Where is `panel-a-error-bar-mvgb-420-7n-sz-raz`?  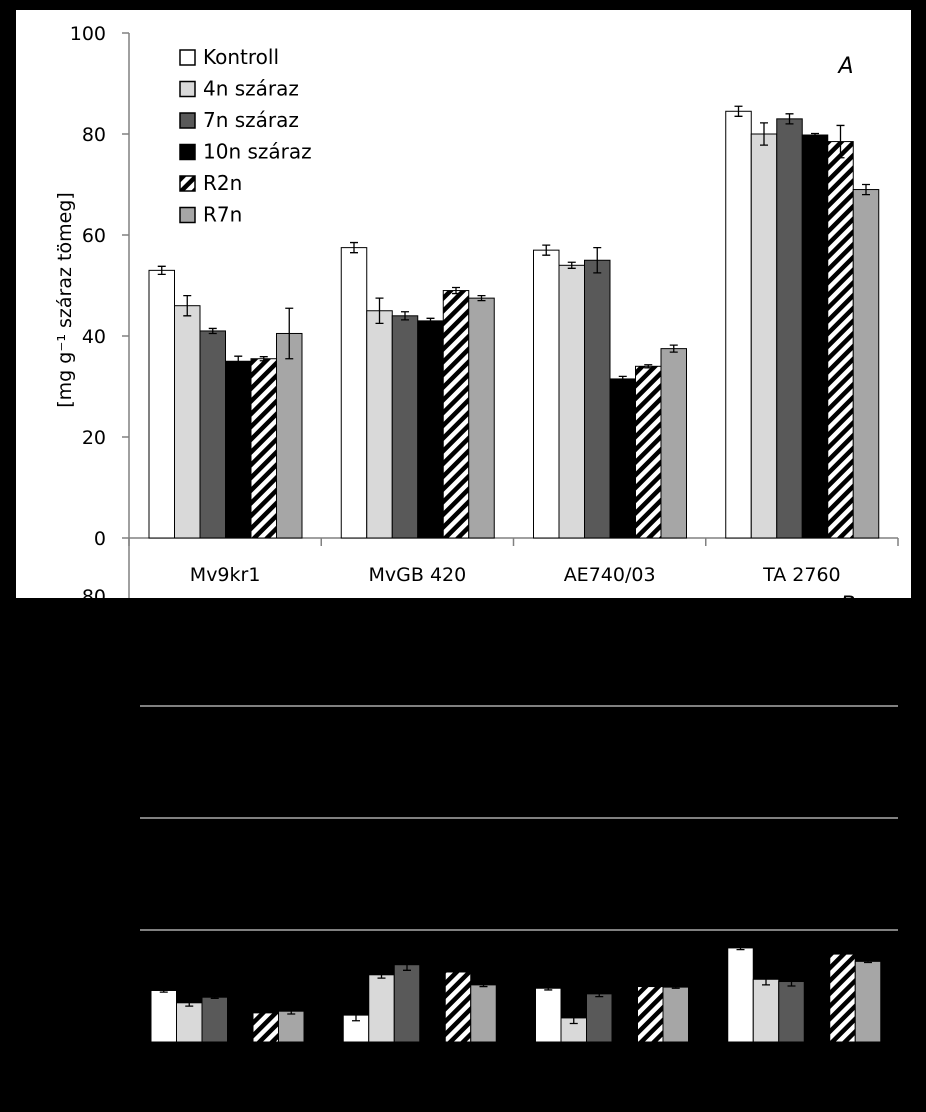 panel-a-error-bar-mvgb-420-7n-sz-raz is located at coordinates (405, 316).